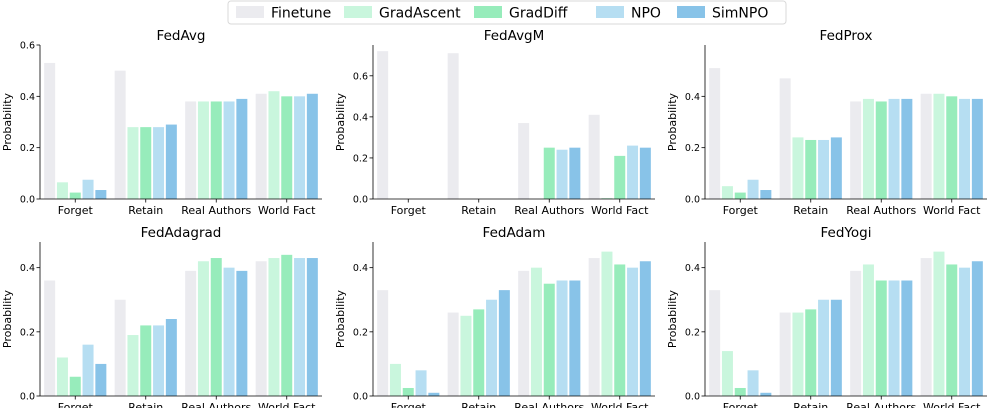 Image resolution: width=997 pixels, height=408 pixels. Describe the element at coordinates (203, 328) in the screenshot. I see `bar-gradascent-real-authors` at that location.